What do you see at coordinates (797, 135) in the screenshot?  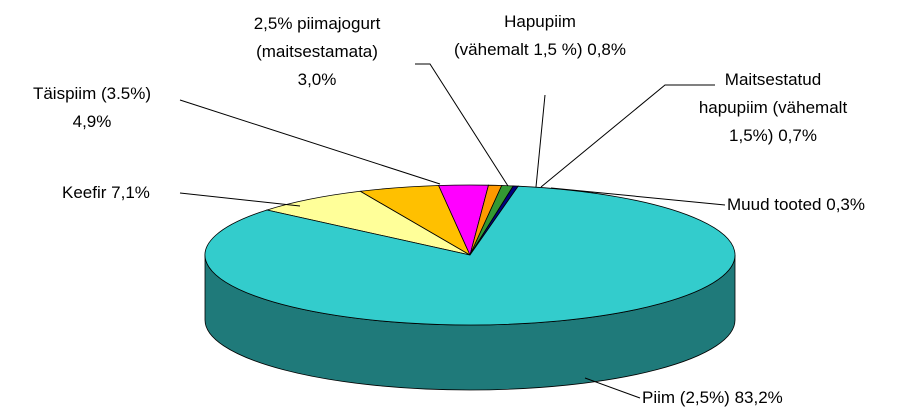 I see `value-label: 0,7%` at bounding box center [797, 135].